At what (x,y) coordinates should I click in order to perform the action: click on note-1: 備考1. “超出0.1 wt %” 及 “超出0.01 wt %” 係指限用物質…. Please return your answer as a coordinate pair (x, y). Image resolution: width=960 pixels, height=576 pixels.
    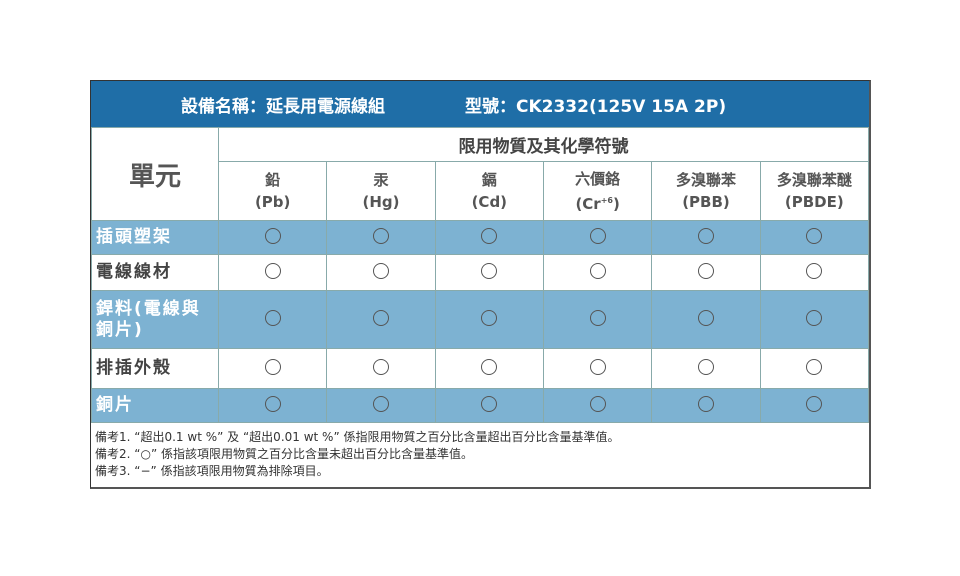
    Looking at the image, I should click on (357, 437).